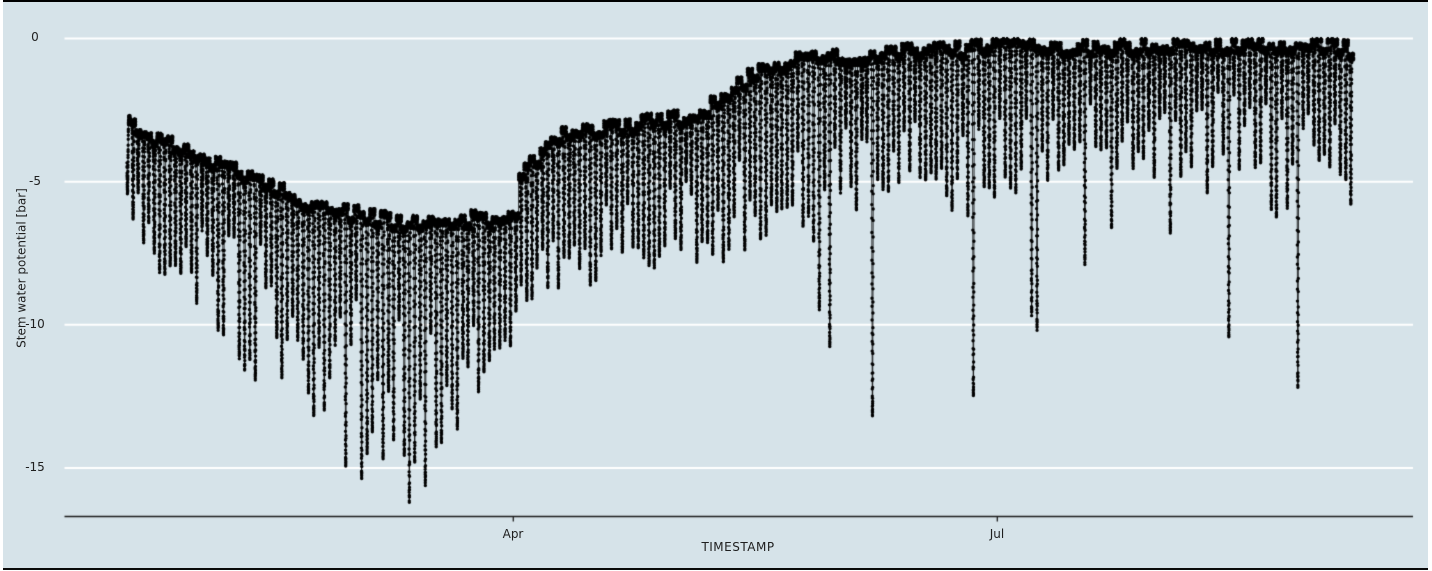 This screenshot has width=1432, height=571. What do you see at coordinates (21, 268) in the screenshot?
I see `y-axis-label: Stem water potential [bar]` at bounding box center [21, 268].